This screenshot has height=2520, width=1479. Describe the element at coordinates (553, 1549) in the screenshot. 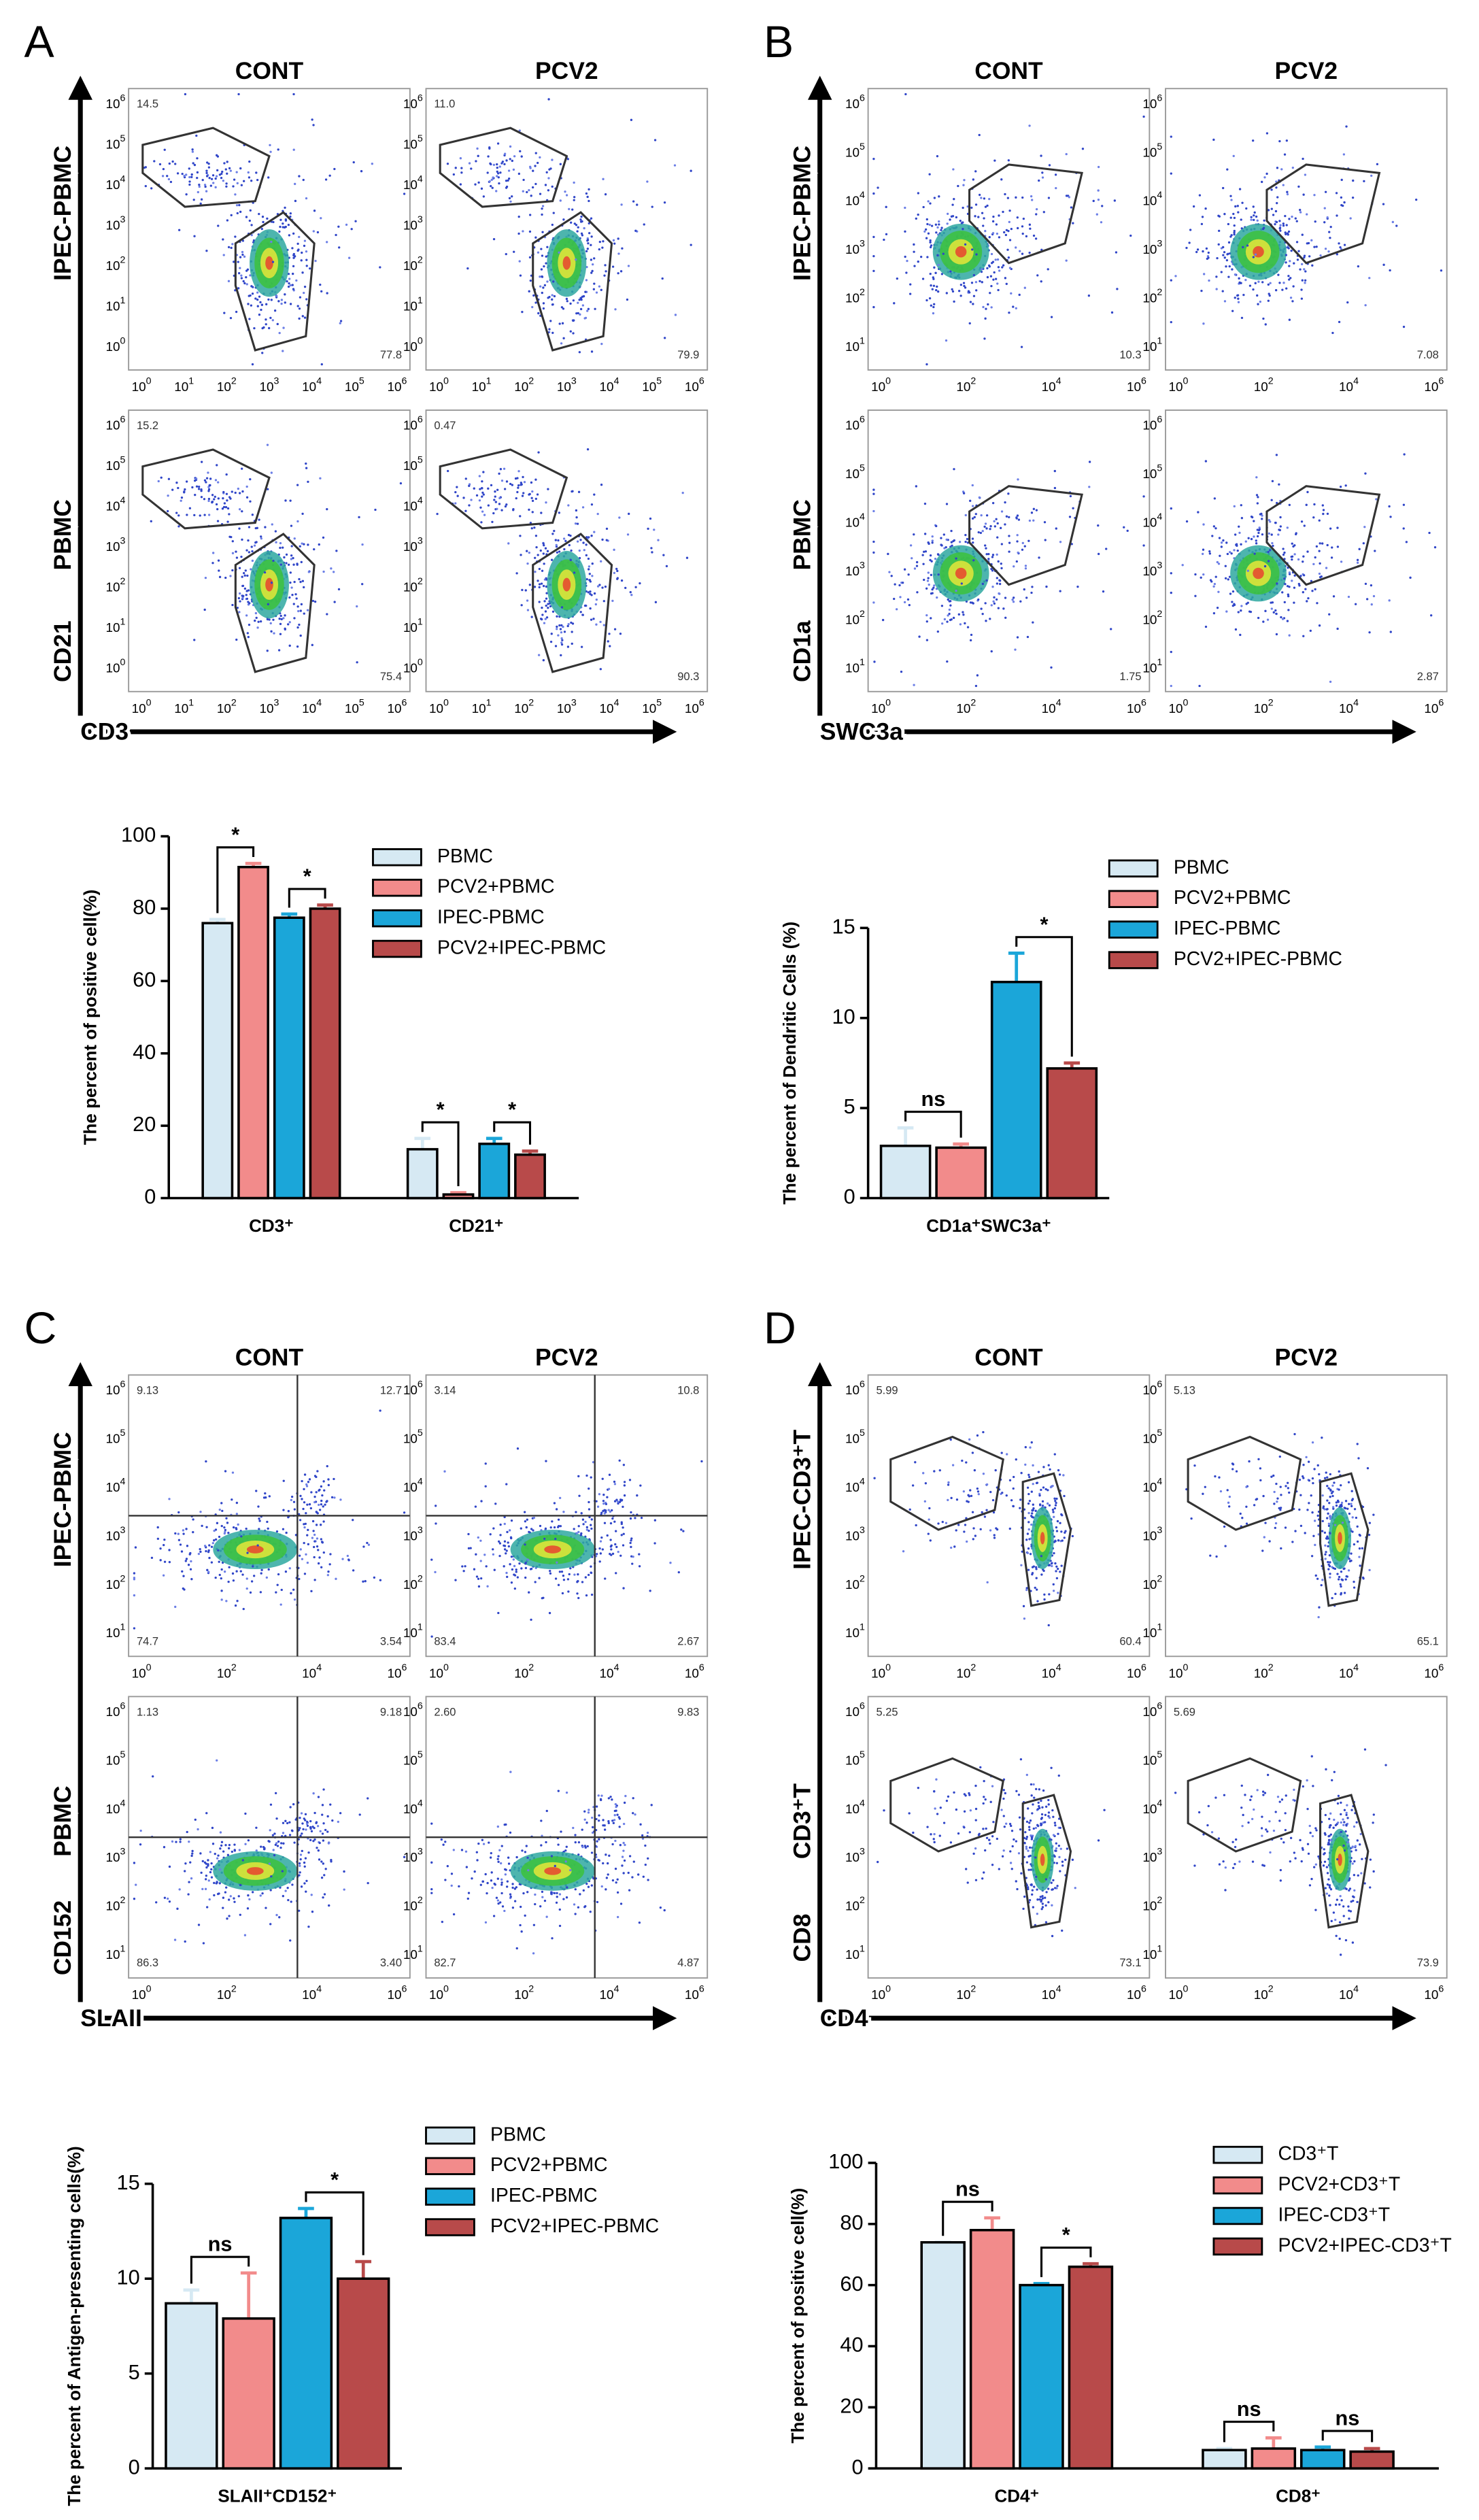

I see `density-core` at that location.